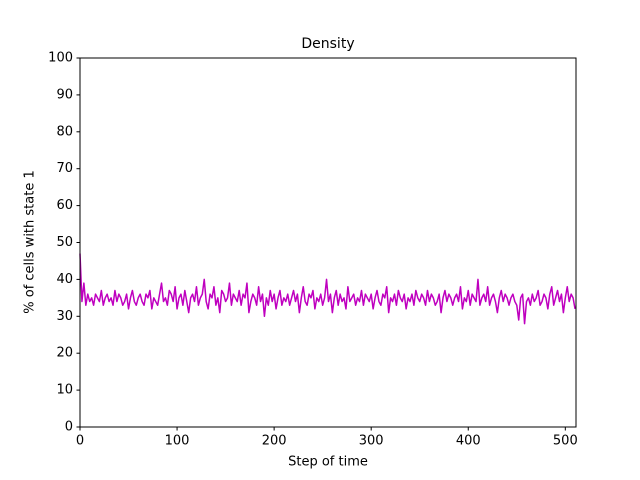 This screenshot has height=480, width=640. What do you see at coordinates (64, 316) in the screenshot?
I see `y-tick-label: 30` at bounding box center [64, 316].